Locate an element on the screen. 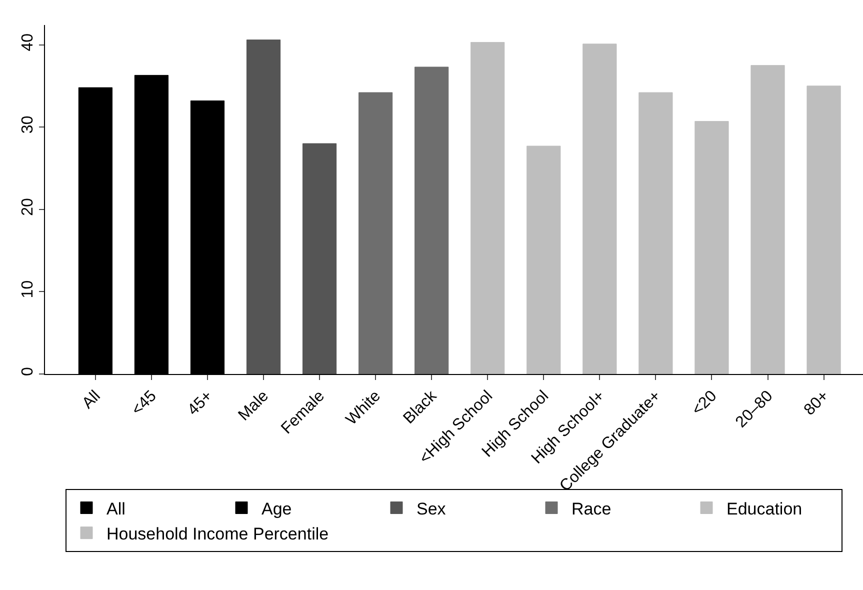 The image size is (863, 590). x-tick-label: 80+ is located at coordinates (816, 403).